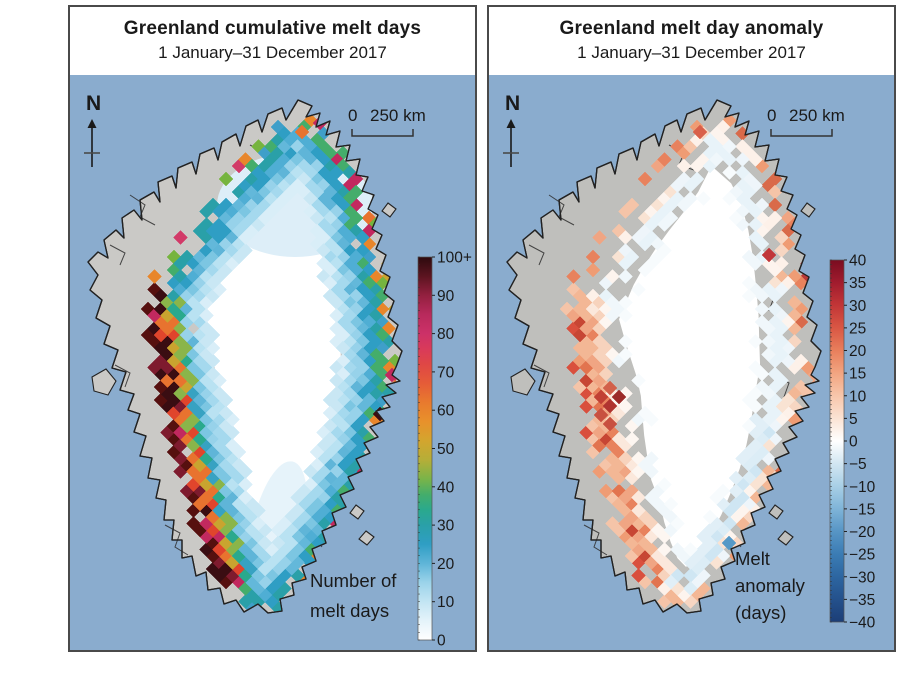  Describe the element at coordinates (446, 334) in the screenshot. I see `colorbar-tick-label: 80` at that location.